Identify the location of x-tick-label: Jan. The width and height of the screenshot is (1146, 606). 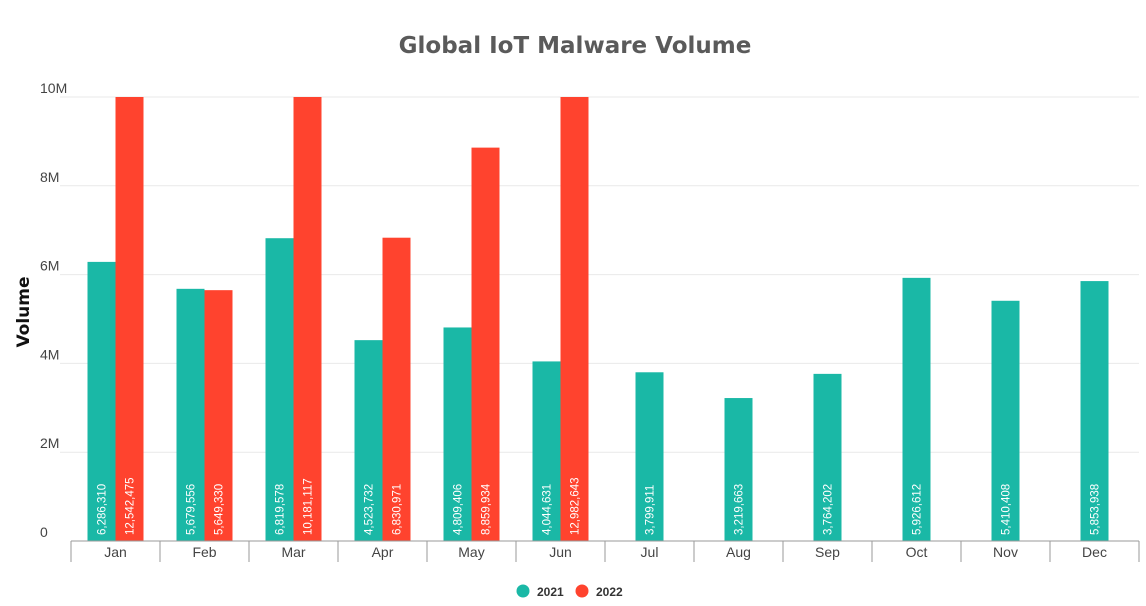
(115, 552).